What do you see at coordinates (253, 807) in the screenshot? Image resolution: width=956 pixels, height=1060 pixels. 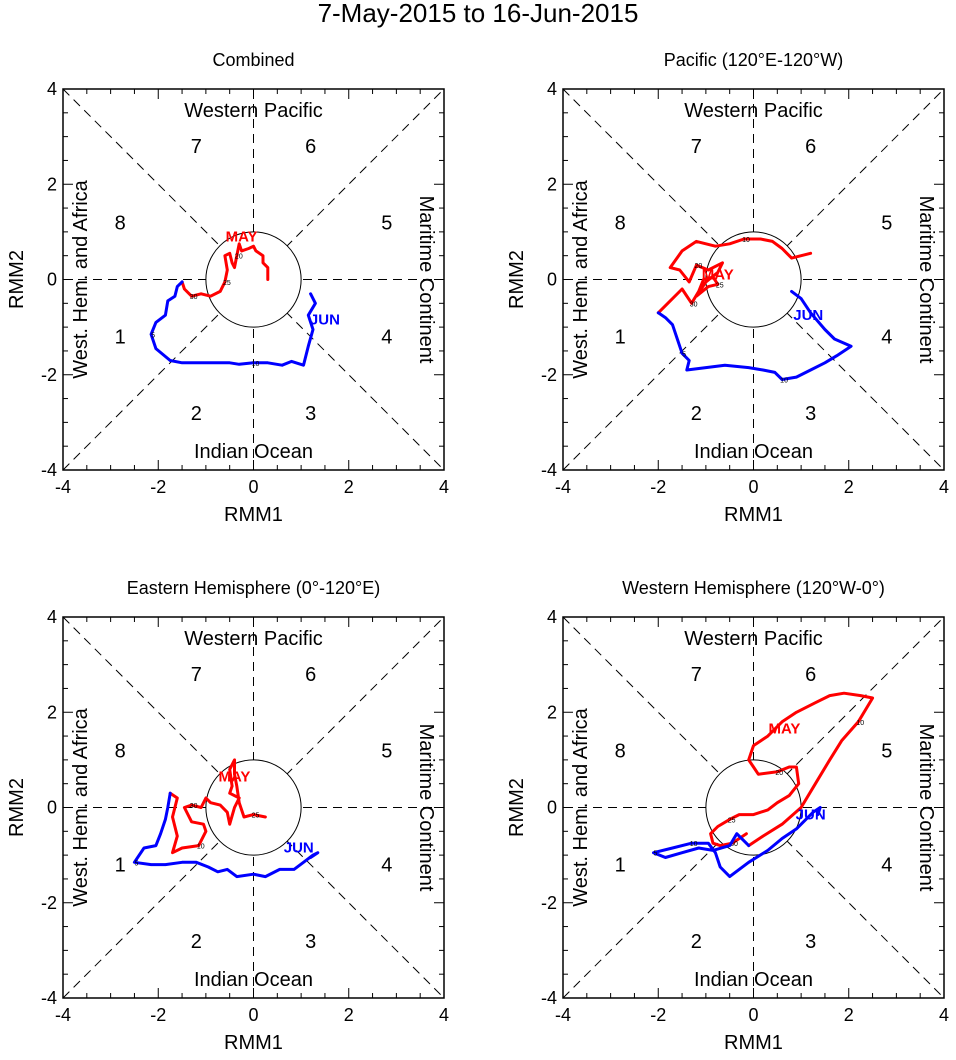 I see `unit-circle` at bounding box center [253, 807].